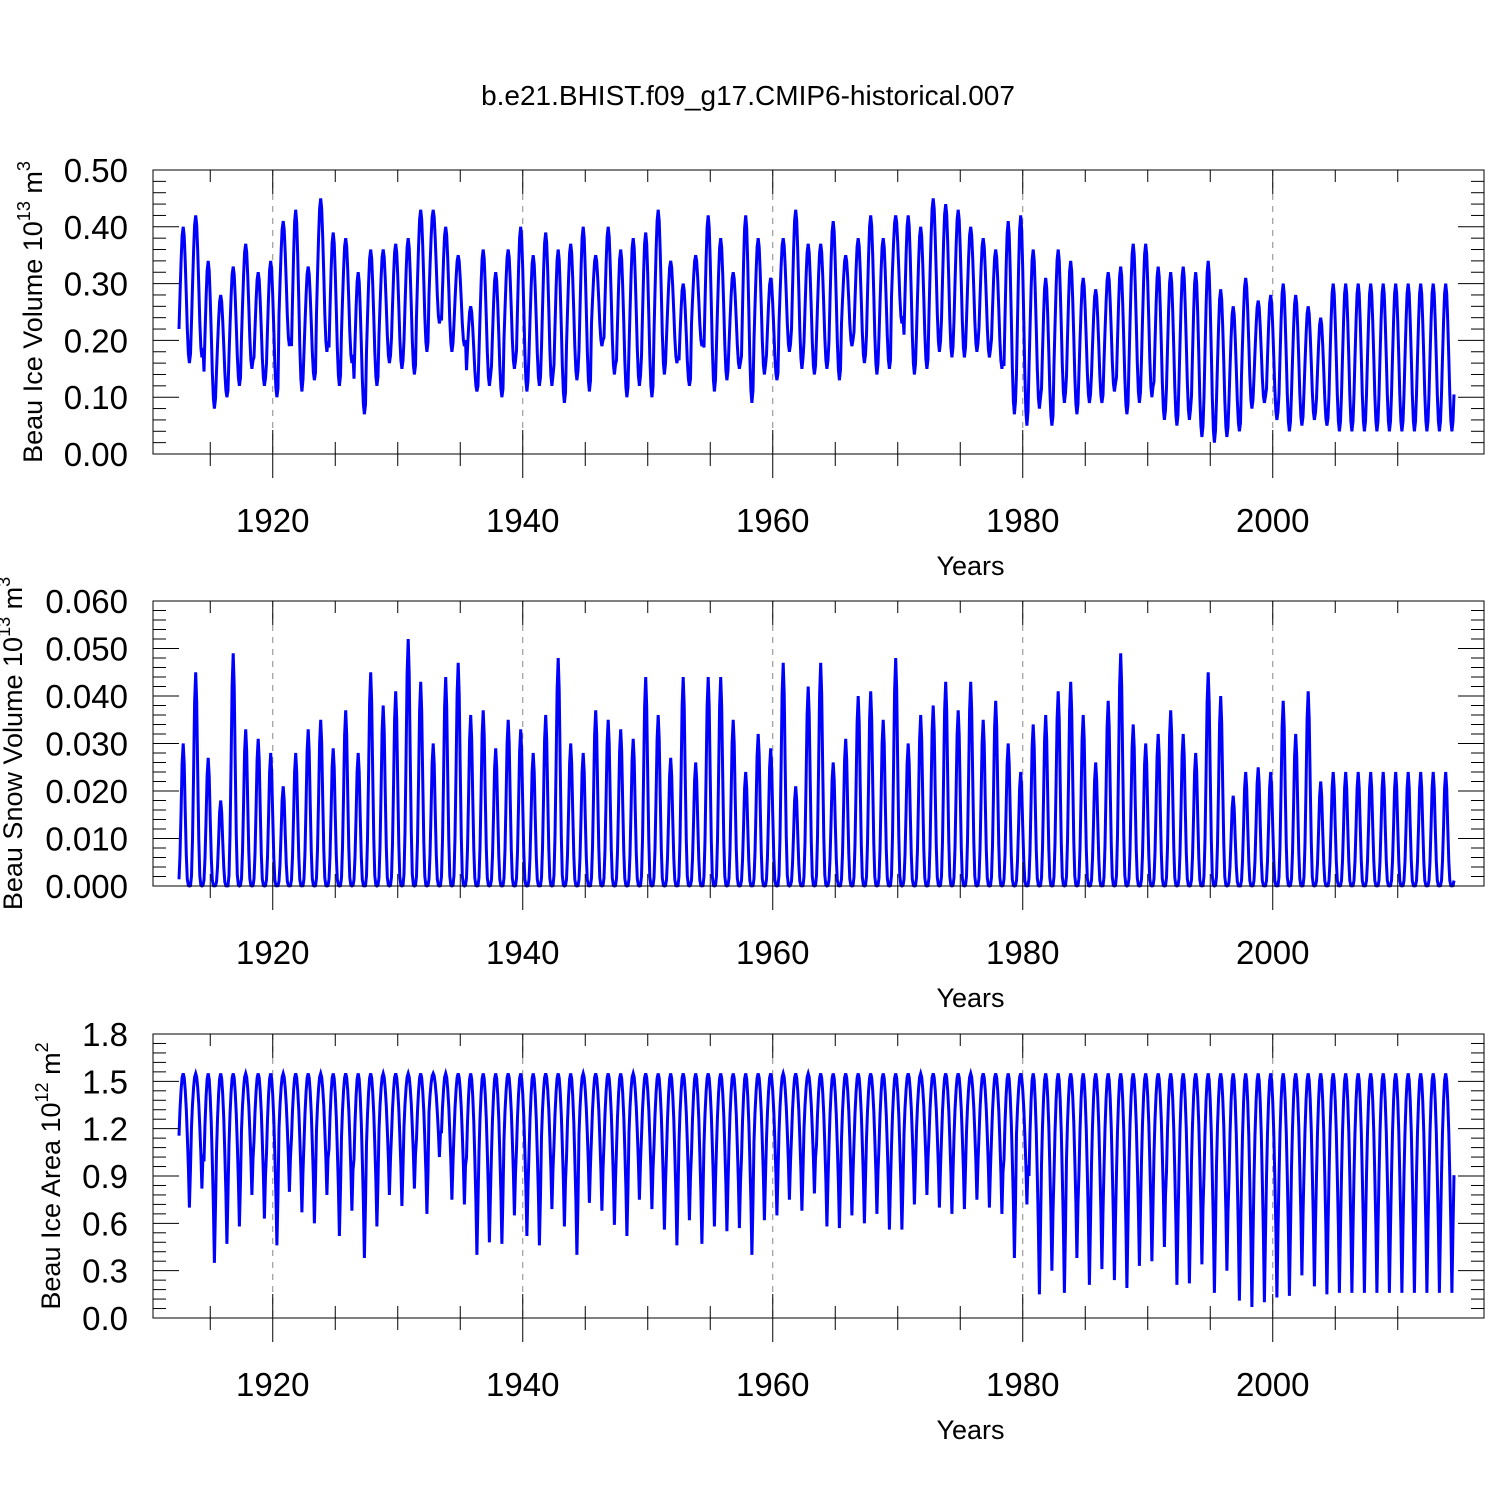  I want to click on y-tick-label: 0.20, so click(96, 340).